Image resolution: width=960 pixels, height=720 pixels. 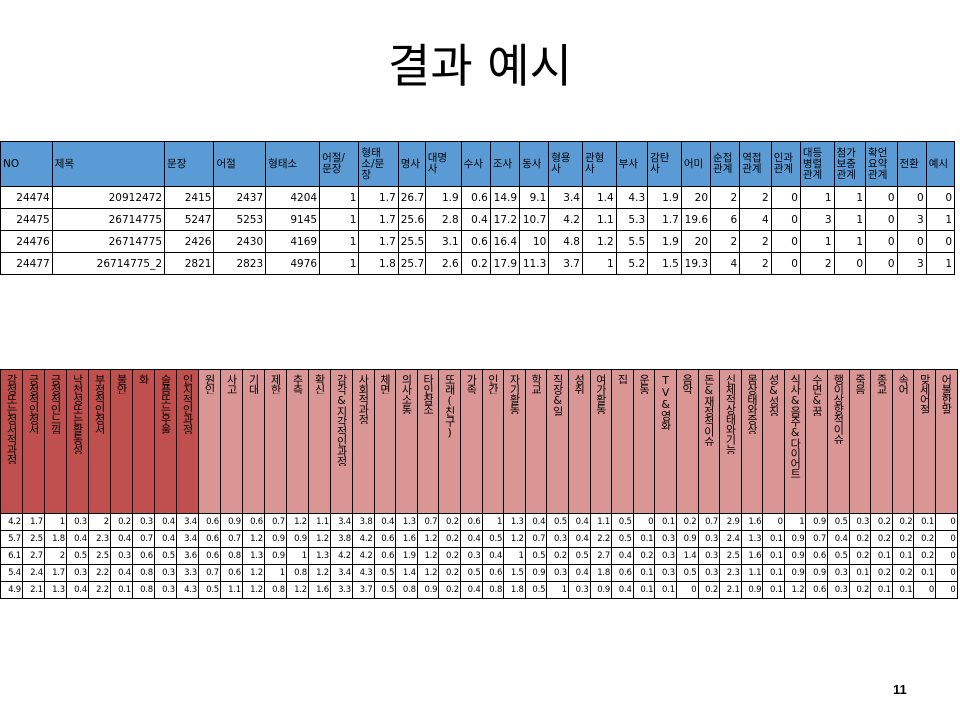 I want to click on column-header: 어절/문장, so click(x=339, y=164).